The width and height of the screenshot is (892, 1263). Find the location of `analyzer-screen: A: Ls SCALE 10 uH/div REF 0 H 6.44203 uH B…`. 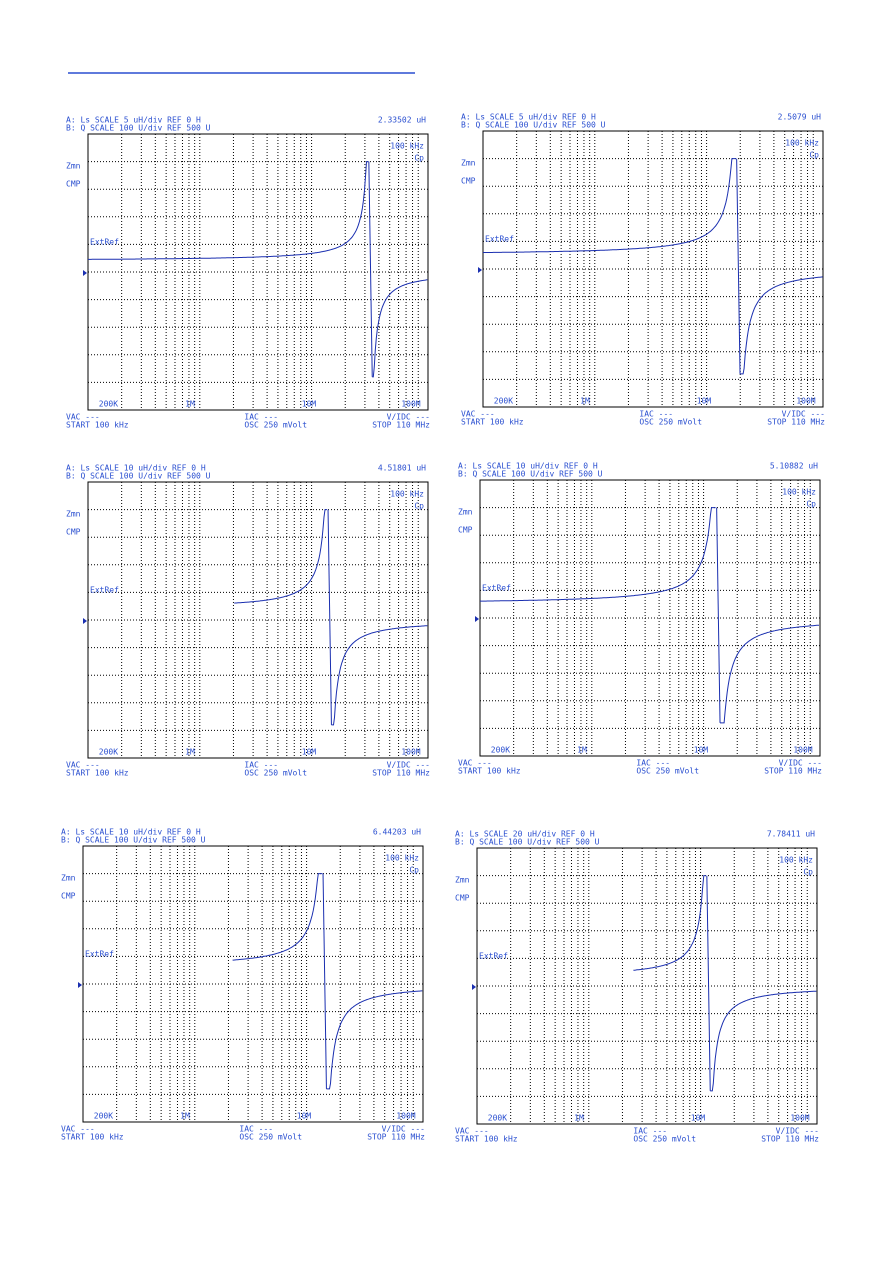

analyzer-screen: A: Ls SCALE 10 uH/div REF 0 H 6.44203 uH B… is located at coordinates (243, 985).